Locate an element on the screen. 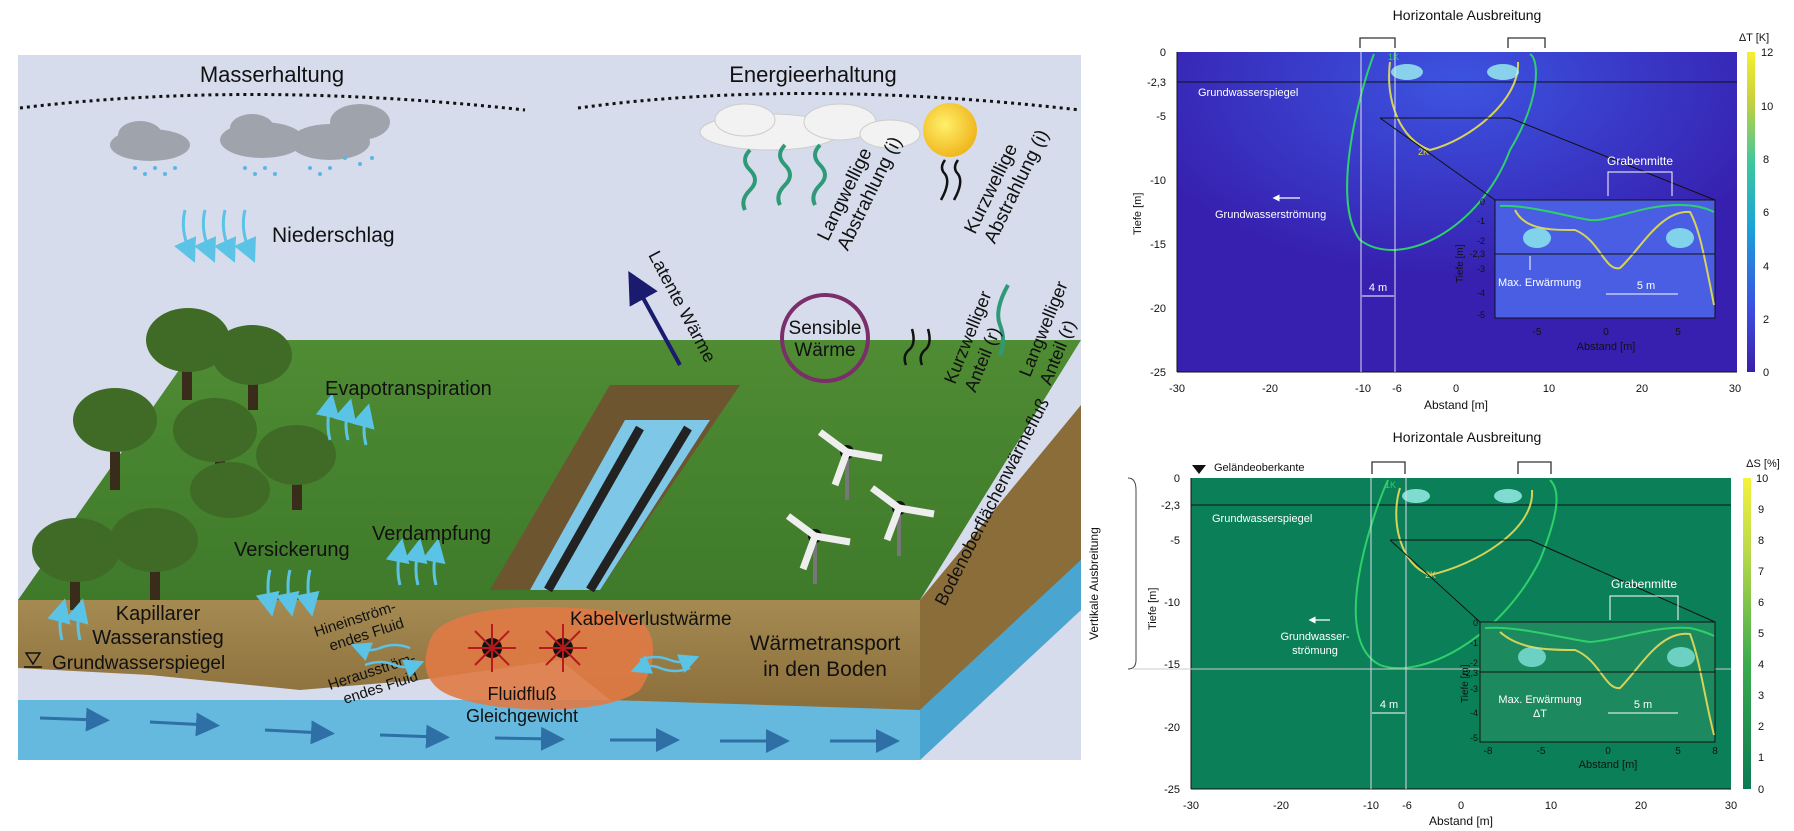 Image resolution: width=1794 pixels, height=831 pixels. svg-text: -2 is located at coordinates (1474, 663).